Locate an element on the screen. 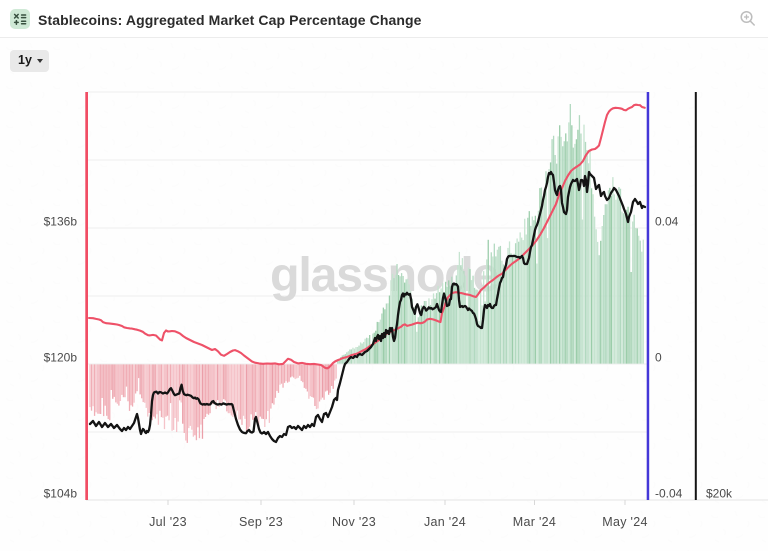  svg-text: 0 is located at coordinates (658, 358).